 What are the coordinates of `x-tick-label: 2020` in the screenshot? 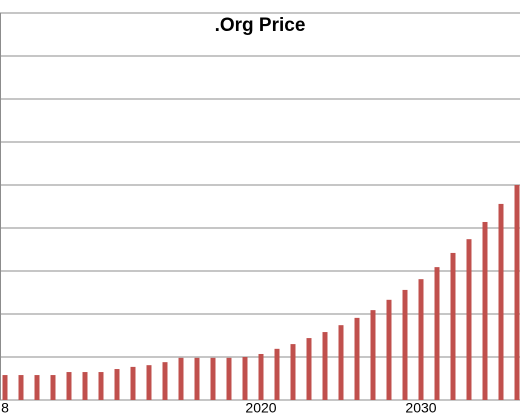 It's located at (260, 408).